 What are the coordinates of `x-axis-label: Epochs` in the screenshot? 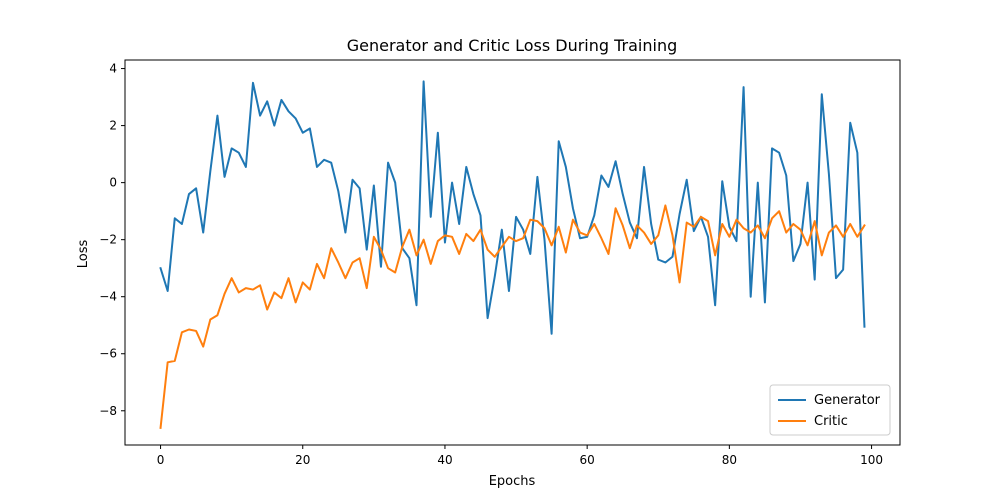 It's located at (512, 481).